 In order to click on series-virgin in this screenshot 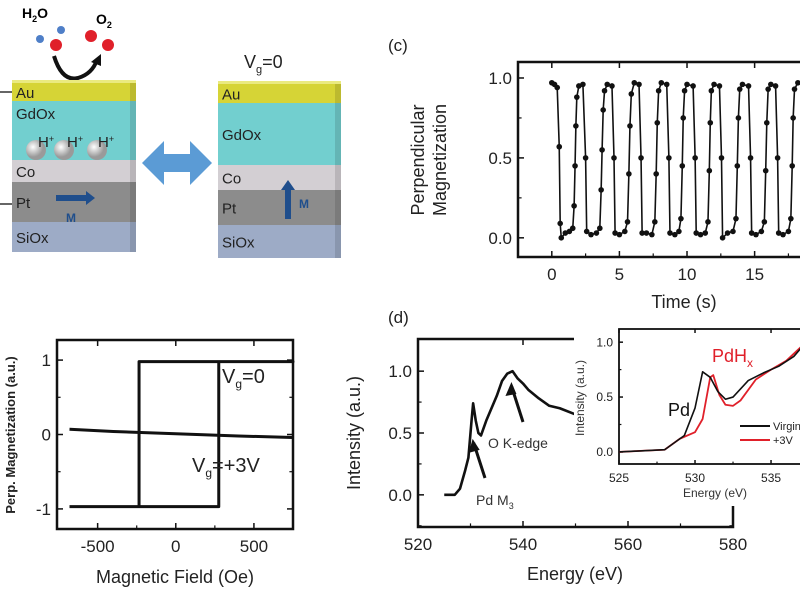, I will do `click(709, 400)`.